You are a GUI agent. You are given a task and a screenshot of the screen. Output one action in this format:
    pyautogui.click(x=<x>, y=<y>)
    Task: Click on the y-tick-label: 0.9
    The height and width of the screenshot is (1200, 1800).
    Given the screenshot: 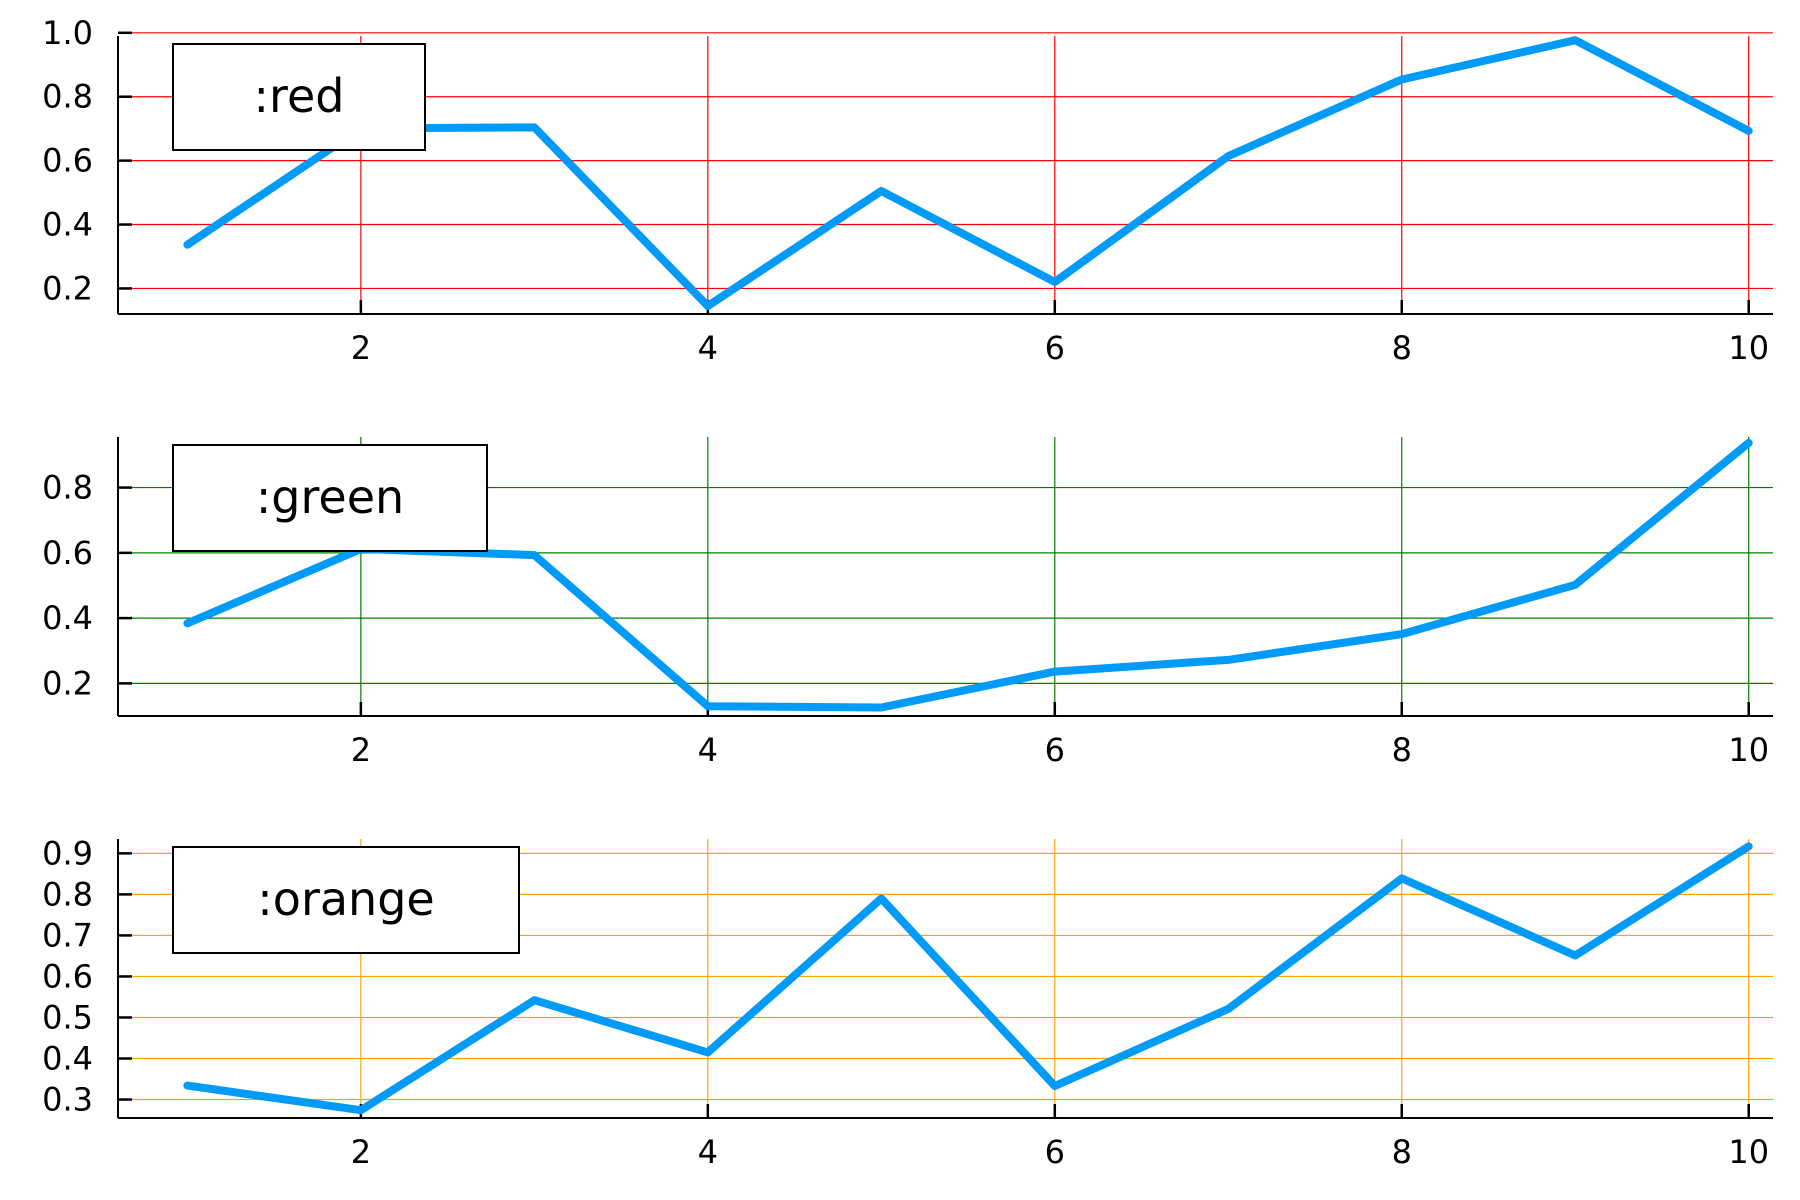 What is the action you would take?
    pyautogui.click(x=67, y=853)
    